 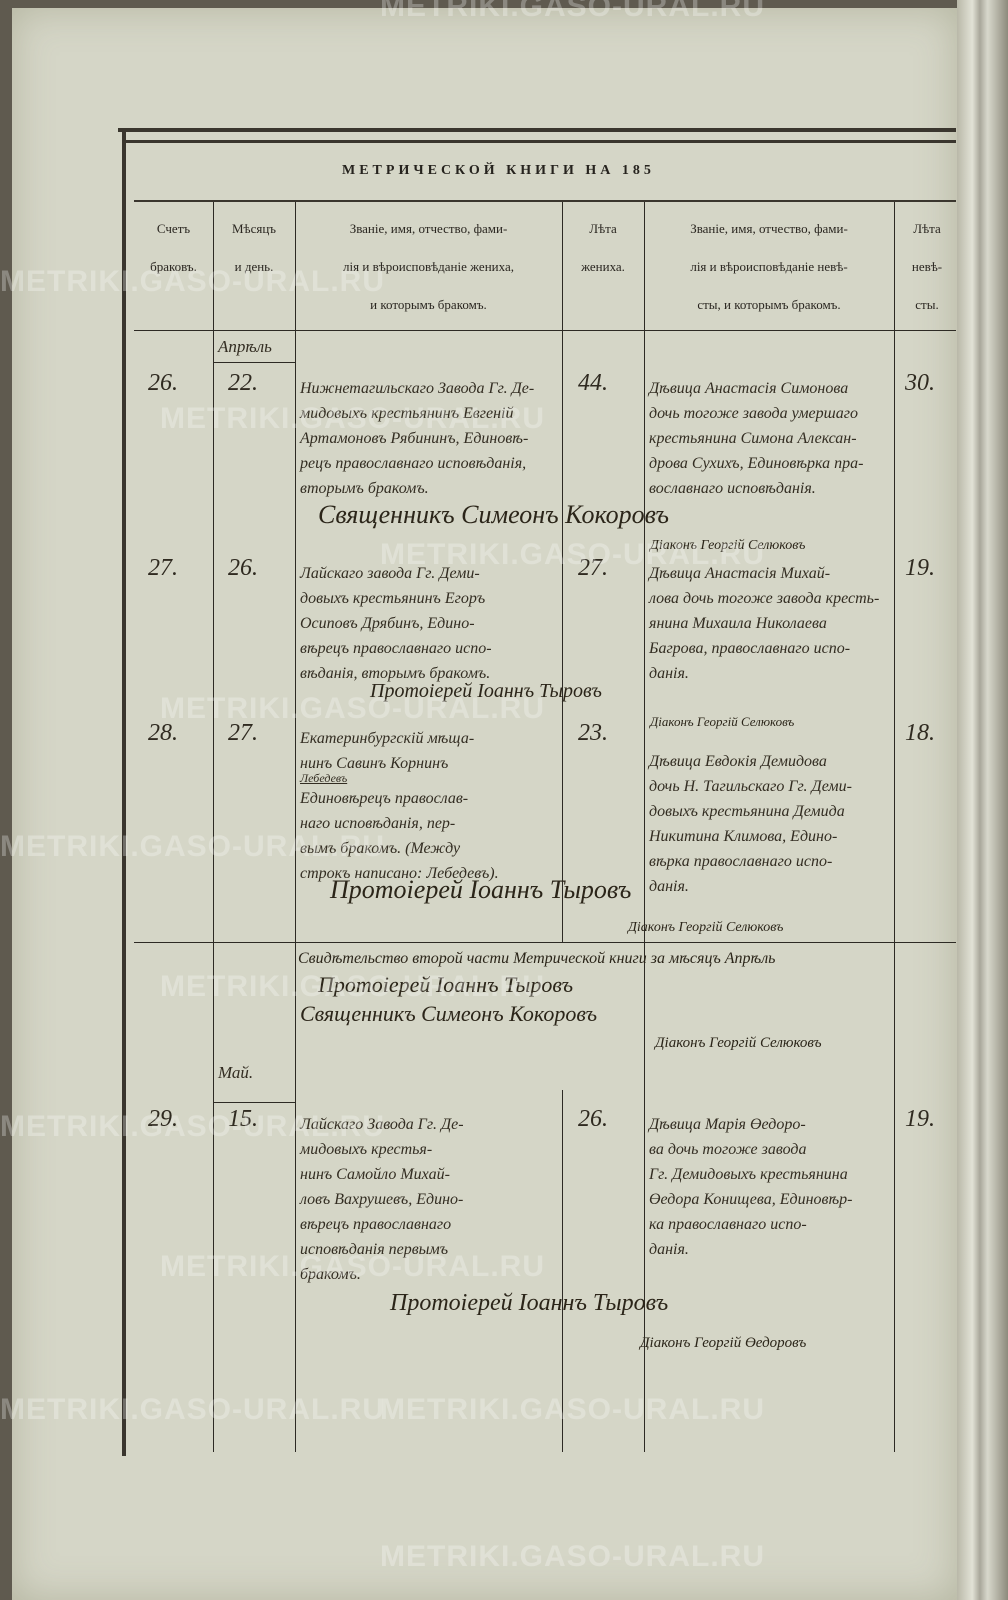 I want to click on header-line: Счетъ, so click(x=173, y=228).